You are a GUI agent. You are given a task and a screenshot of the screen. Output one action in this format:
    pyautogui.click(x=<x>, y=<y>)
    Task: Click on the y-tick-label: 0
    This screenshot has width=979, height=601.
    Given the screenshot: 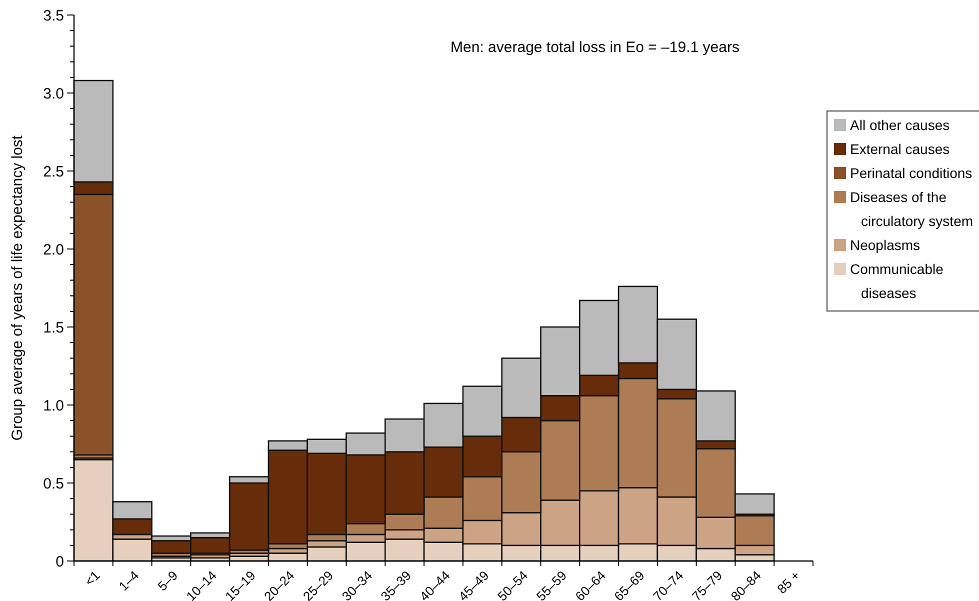 What is the action you would take?
    pyautogui.click(x=60, y=561)
    